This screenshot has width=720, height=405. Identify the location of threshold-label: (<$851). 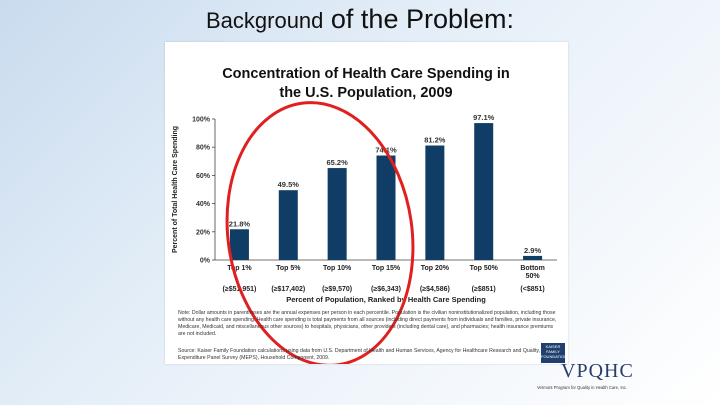
(532, 289).